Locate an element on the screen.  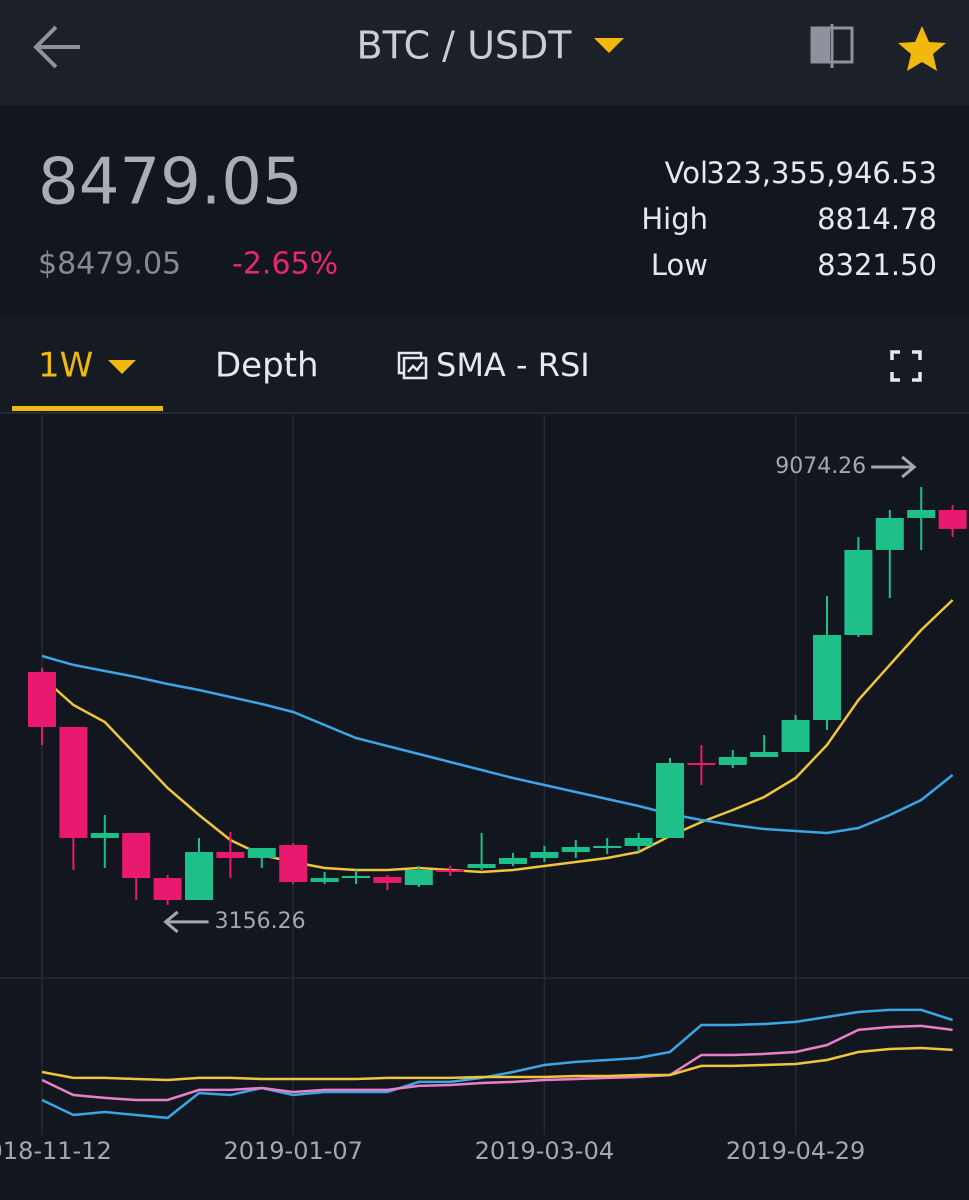
x-tick-label: 2019-04-29 is located at coordinates (795, 1151).